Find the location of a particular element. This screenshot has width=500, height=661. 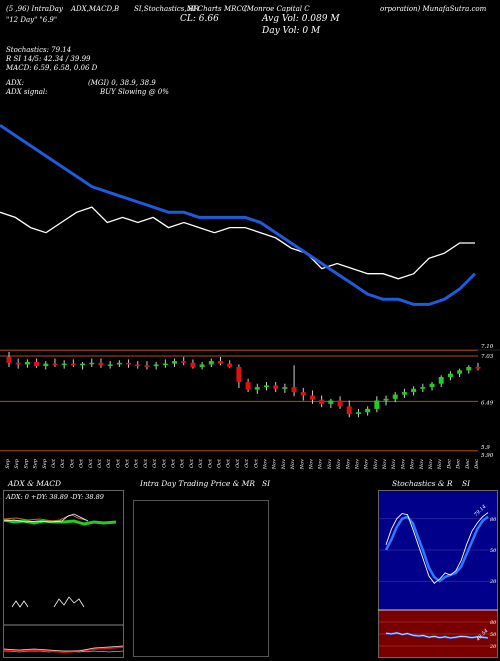

x-tick-label: 04 Nov is located at coordinates (275, 464).